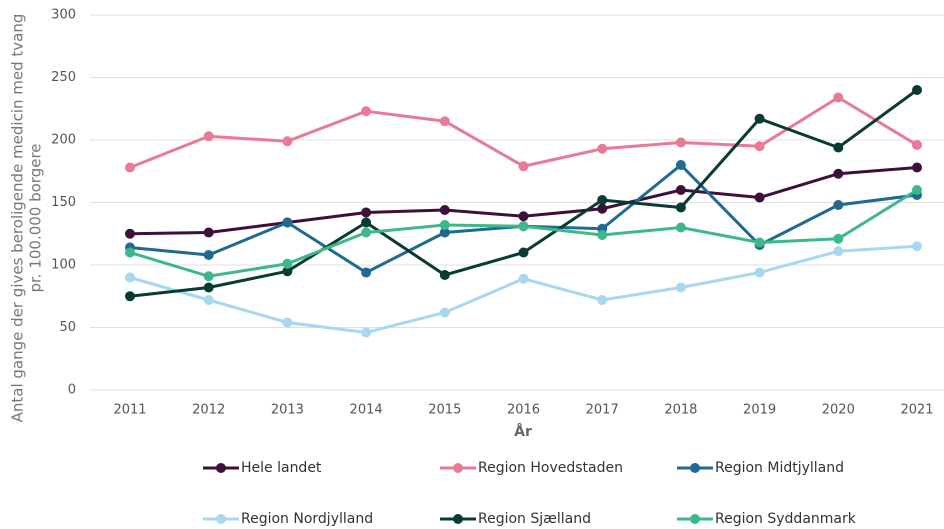 This screenshot has height=529, width=944. Describe the element at coordinates (779, 468) in the screenshot. I see `legend-label: Region Midtjylland` at that location.